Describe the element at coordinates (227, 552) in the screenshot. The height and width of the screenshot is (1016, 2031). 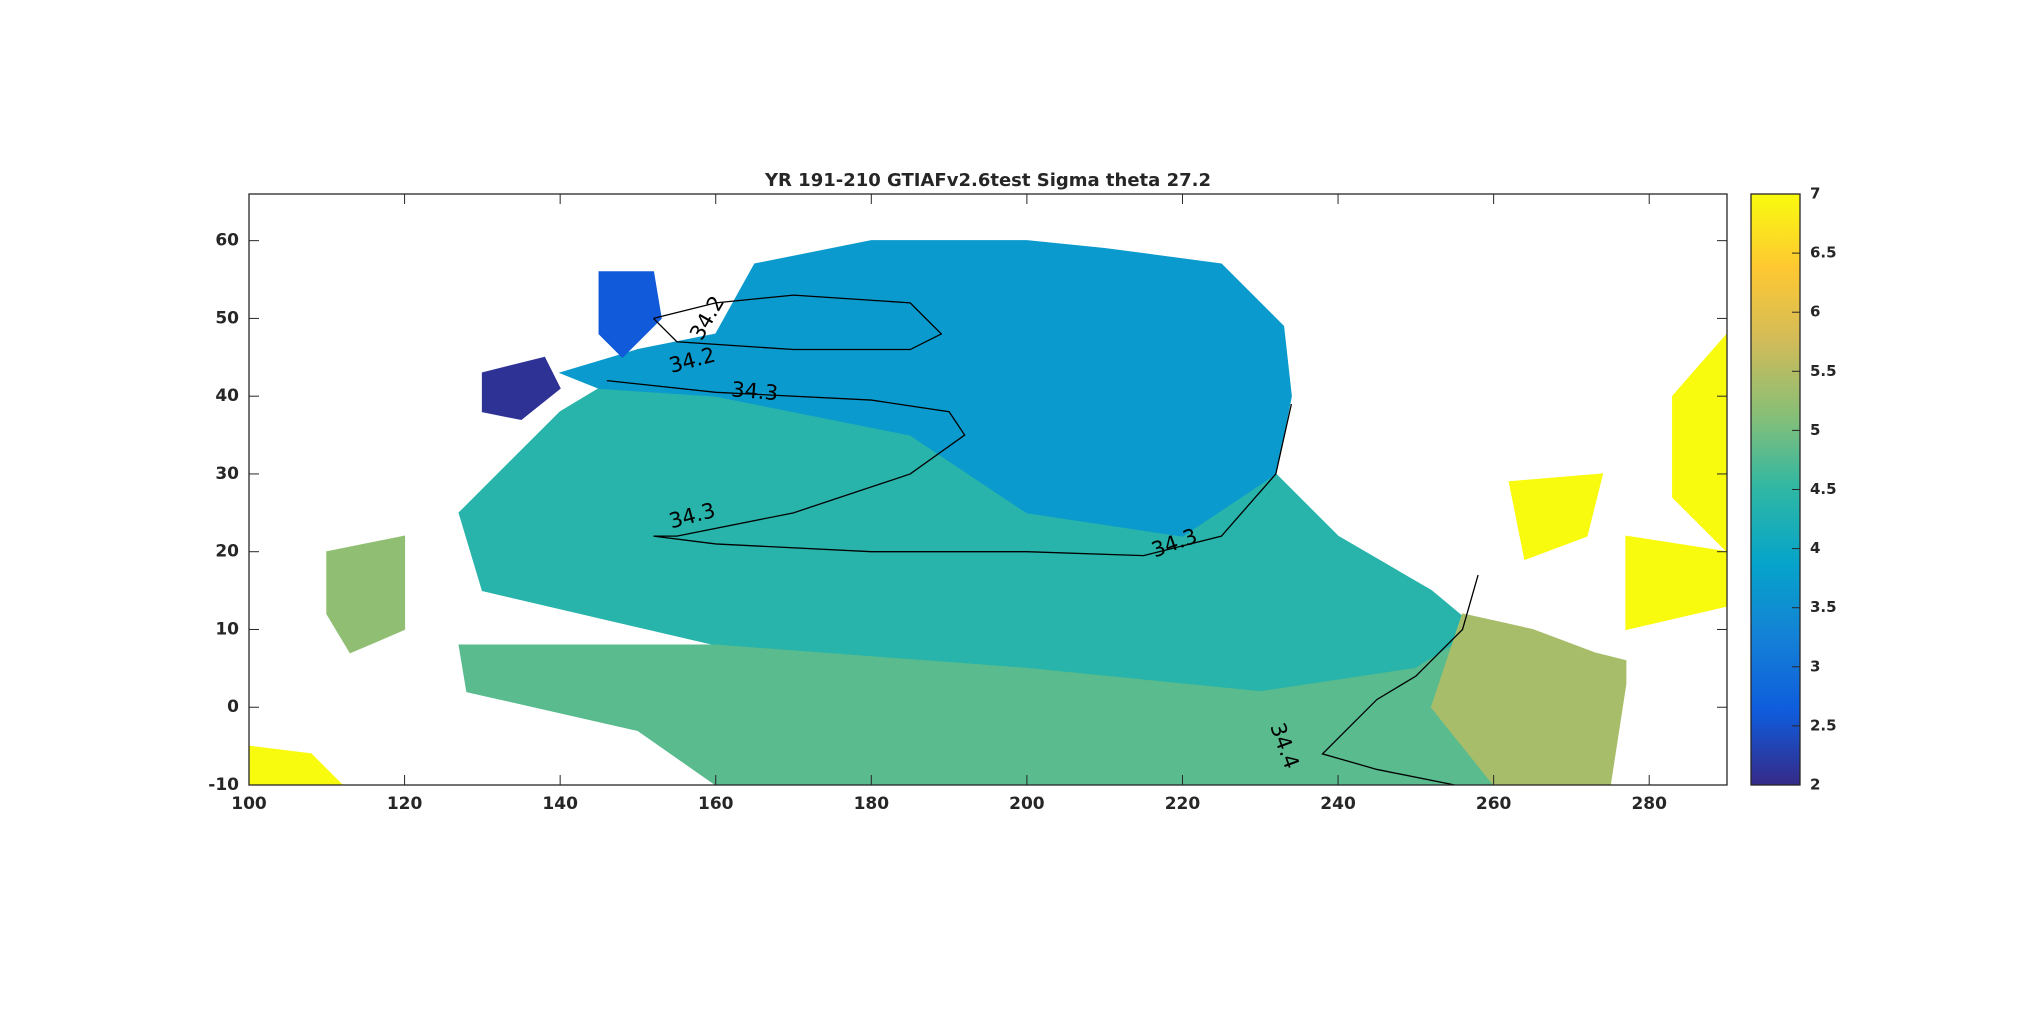
I see `y-tick-label: 20` at that location.